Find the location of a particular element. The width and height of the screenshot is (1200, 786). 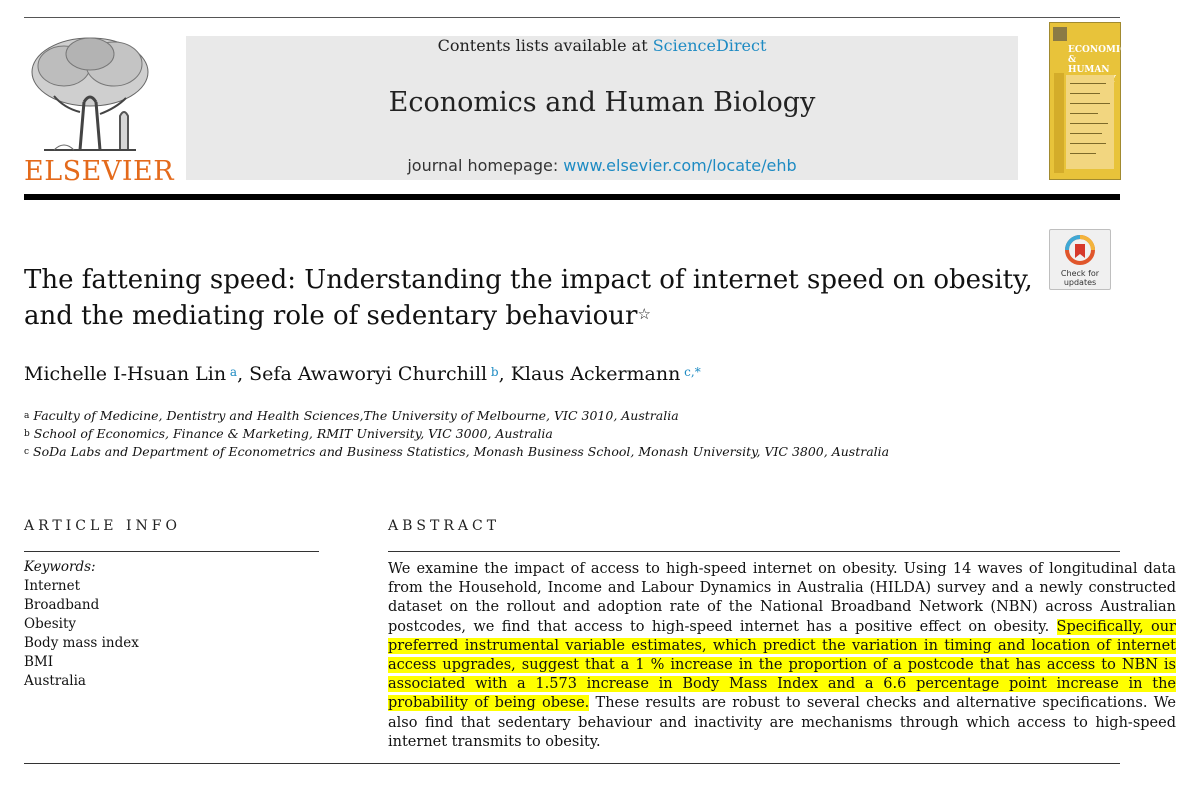

contents-prefix: Contents lists available at is located at coordinates (545, 45).